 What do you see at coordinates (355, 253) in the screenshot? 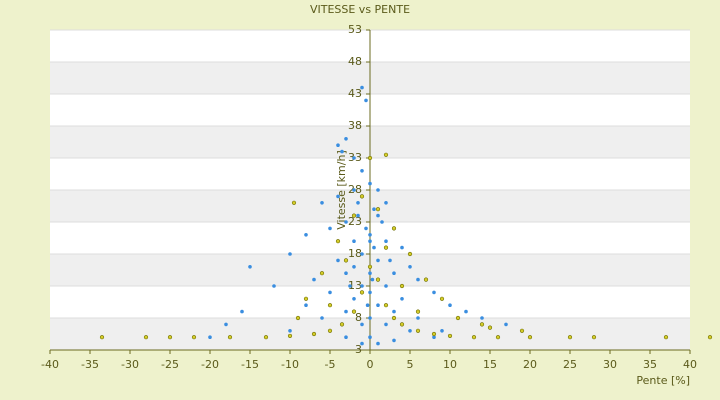
I see `y-tick-label: 18` at bounding box center [355, 253].